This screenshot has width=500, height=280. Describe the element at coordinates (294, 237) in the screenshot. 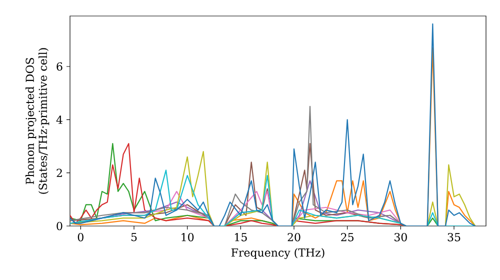

I see `x-tick-label: 20` at that location.